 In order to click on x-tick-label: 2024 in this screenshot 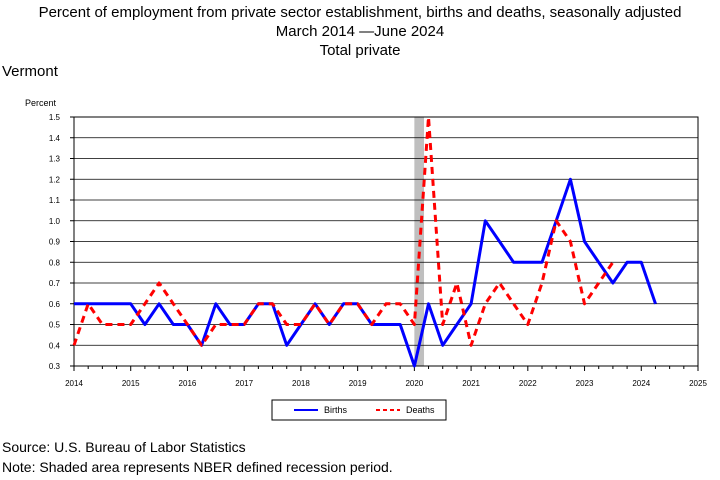, I will do `click(641, 383)`.